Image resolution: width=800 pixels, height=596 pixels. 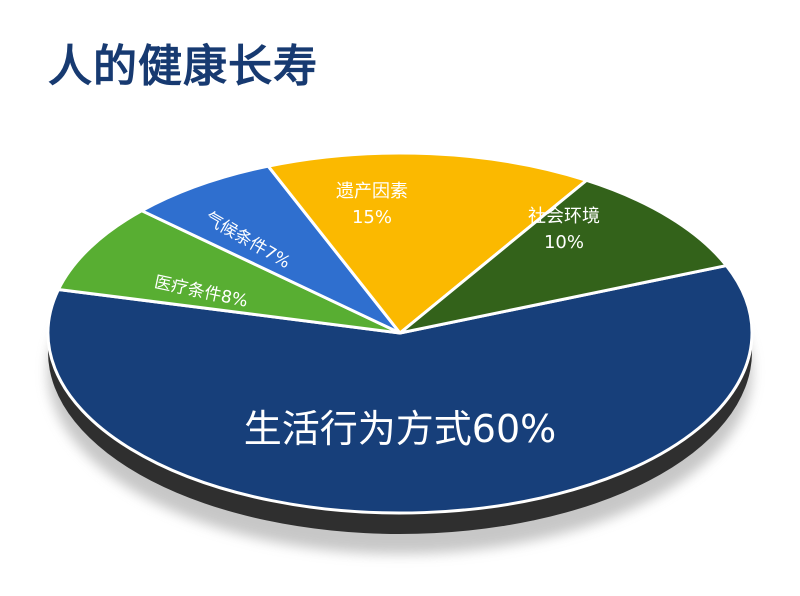 What do you see at coordinates (372, 191) in the screenshot?
I see `slice-label-genetic-name: 遗产因素` at bounding box center [372, 191].